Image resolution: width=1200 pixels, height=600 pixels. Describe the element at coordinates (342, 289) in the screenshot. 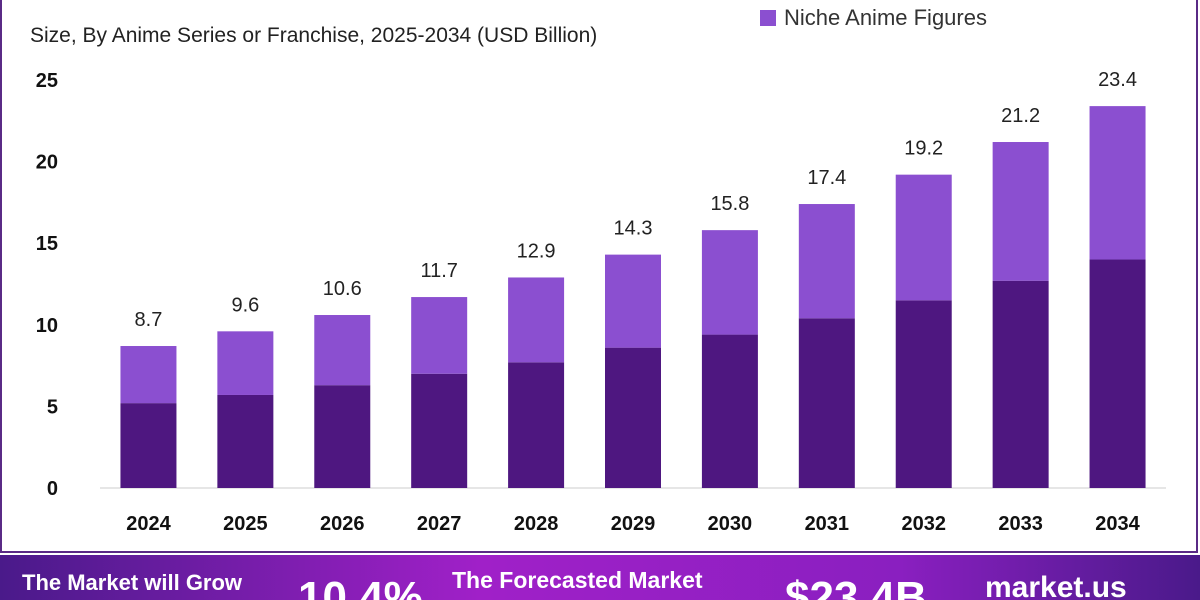

I see `data-label-2026: 10.6` at that location.